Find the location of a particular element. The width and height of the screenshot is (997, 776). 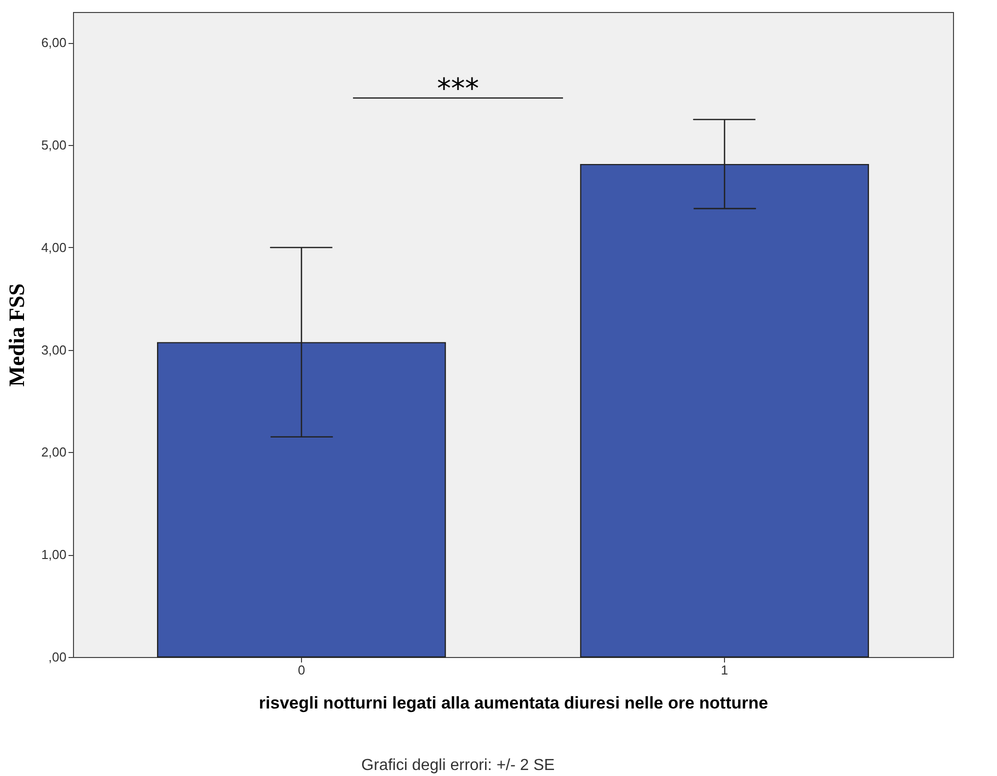

y-tick-label: 6,00 is located at coordinates (53, 42).